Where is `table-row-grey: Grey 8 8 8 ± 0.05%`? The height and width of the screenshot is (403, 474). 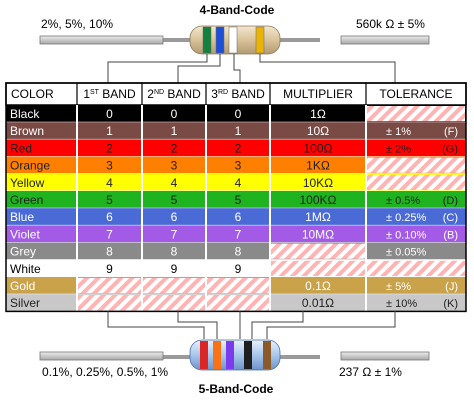
table-row-grey: Grey 8 8 8 ± 0.05% is located at coordinates (236, 251).